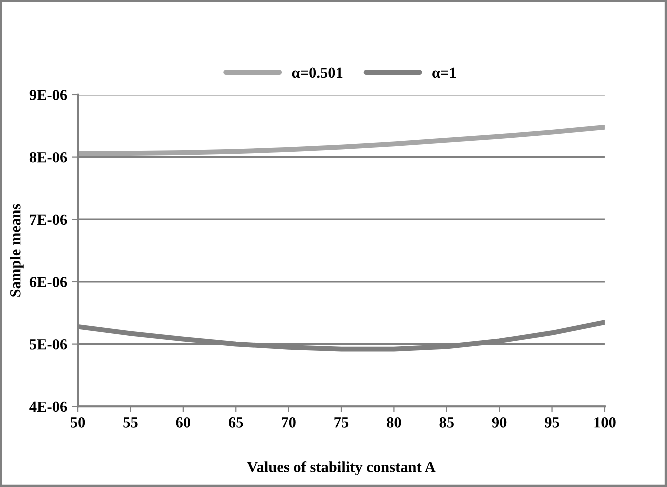 The image size is (667, 487). I want to click on x-tick-label: 85, so click(447, 423).